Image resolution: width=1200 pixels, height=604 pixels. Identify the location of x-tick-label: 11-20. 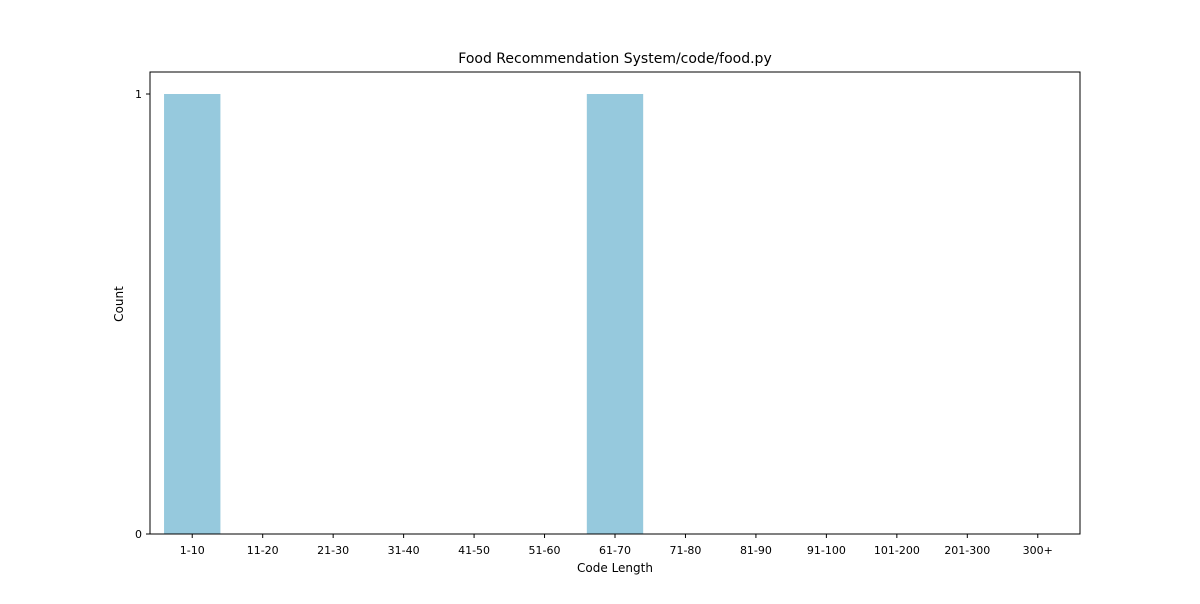
(263, 550).